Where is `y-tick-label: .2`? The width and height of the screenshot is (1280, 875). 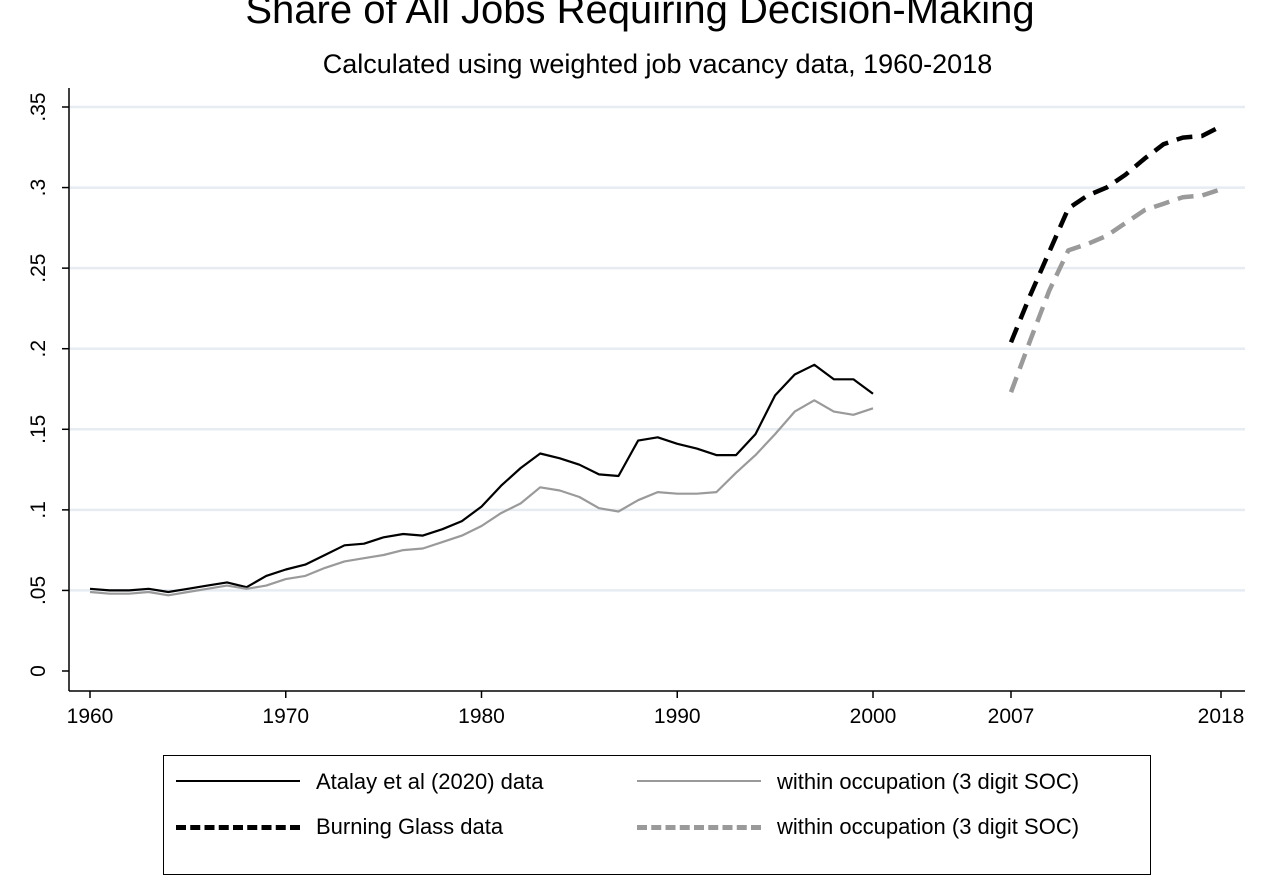
y-tick-label: .2 is located at coordinates (38, 349).